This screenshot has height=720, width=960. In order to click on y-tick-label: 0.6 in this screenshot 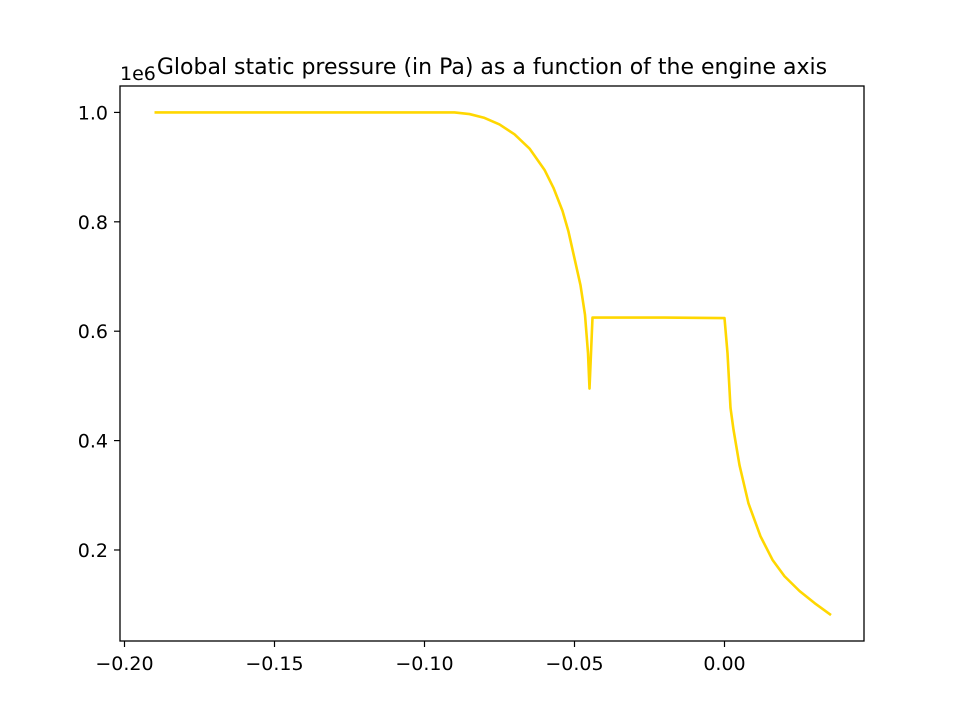, I will do `click(93, 332)`.